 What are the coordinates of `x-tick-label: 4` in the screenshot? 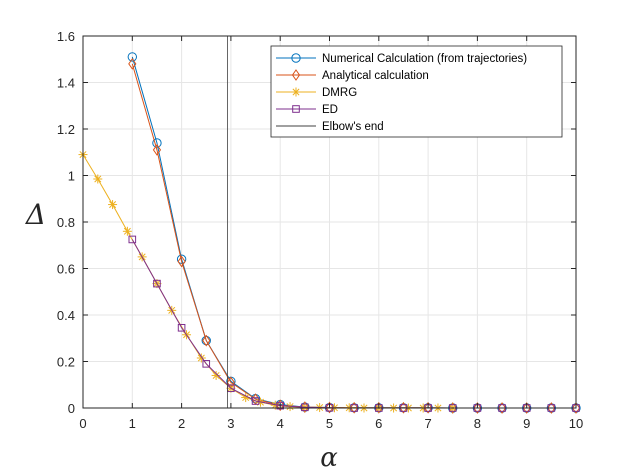 It's located at (280, 423).